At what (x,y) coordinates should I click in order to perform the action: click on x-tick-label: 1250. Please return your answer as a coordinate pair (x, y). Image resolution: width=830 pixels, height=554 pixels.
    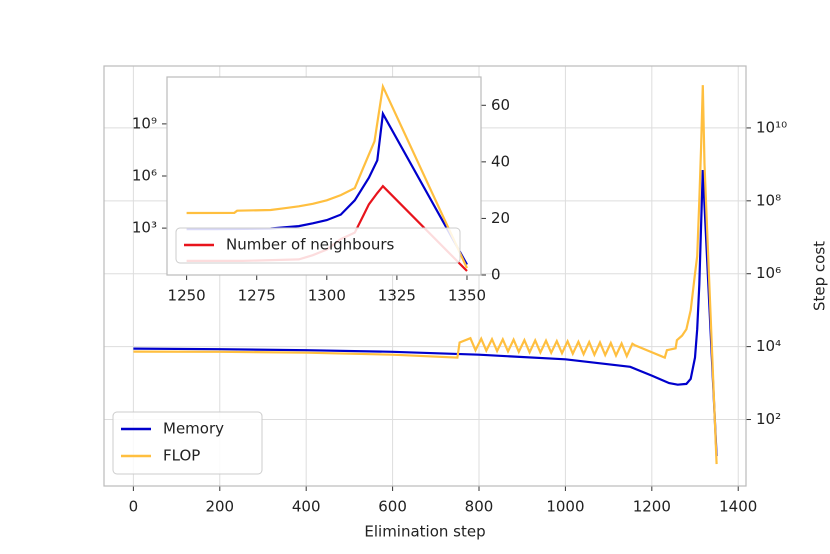
    Looking at the image, I should click on (187, 296).